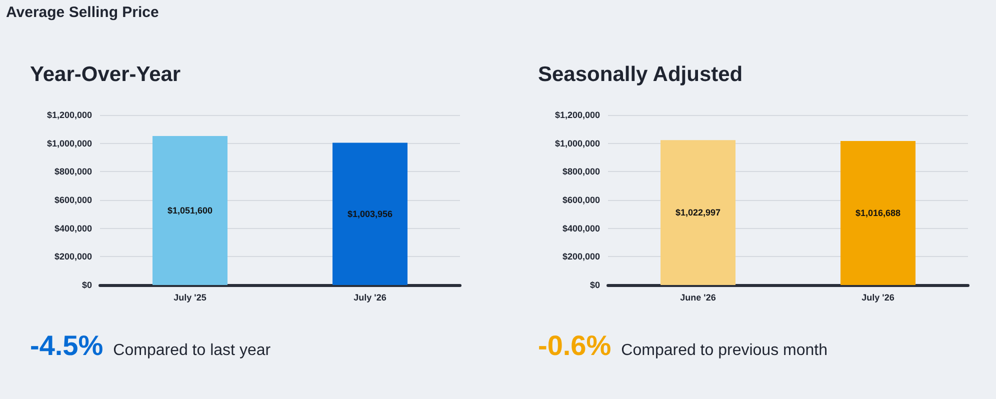  What do you see at coordinates (878, 213) in the screenshot?
I see `data-label: $1,016,688` at bounding box center [878, 213].